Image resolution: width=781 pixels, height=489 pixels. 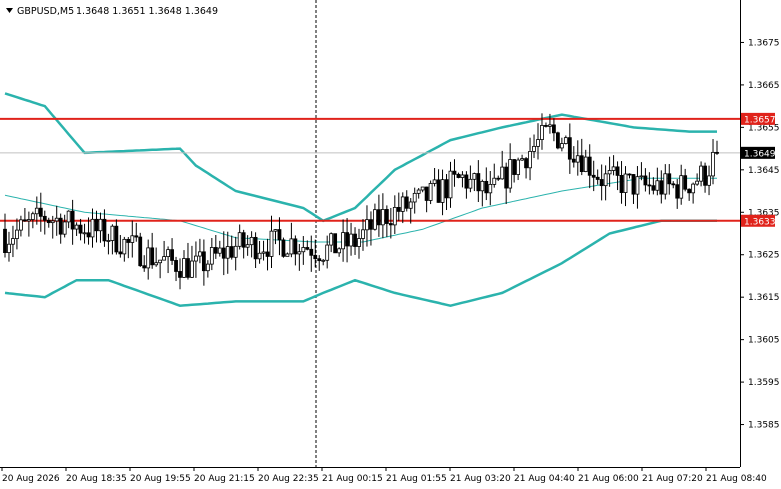 What do you see at coordinates (764, 383) in the screenshot?
I see `y-tick-label: 1.3595` at bounding box center [764, 383].